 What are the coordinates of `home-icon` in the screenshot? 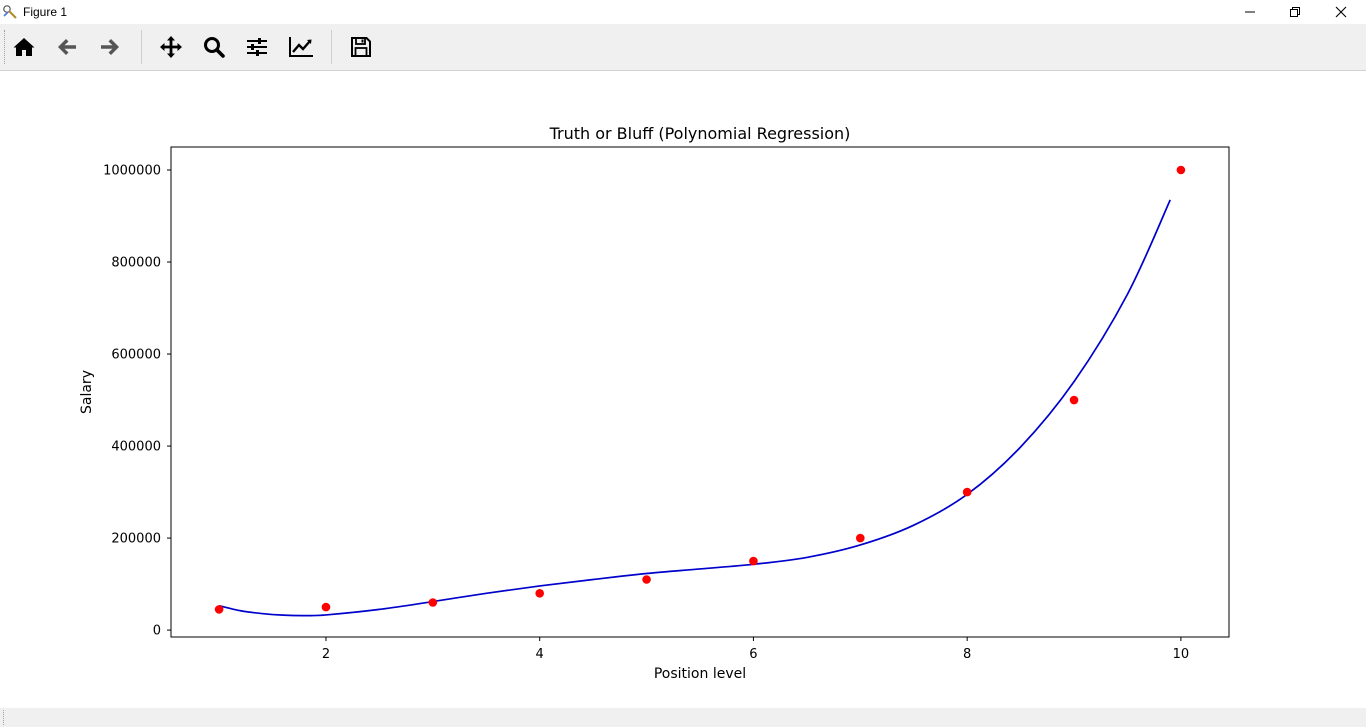 It's located at (24, 47).